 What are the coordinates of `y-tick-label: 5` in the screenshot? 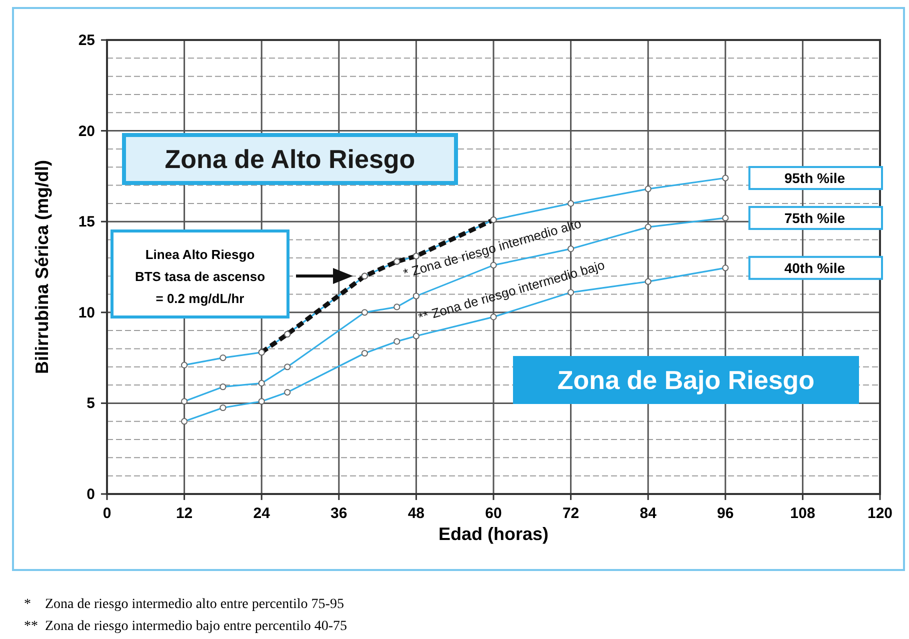 It's located at (90, 403).